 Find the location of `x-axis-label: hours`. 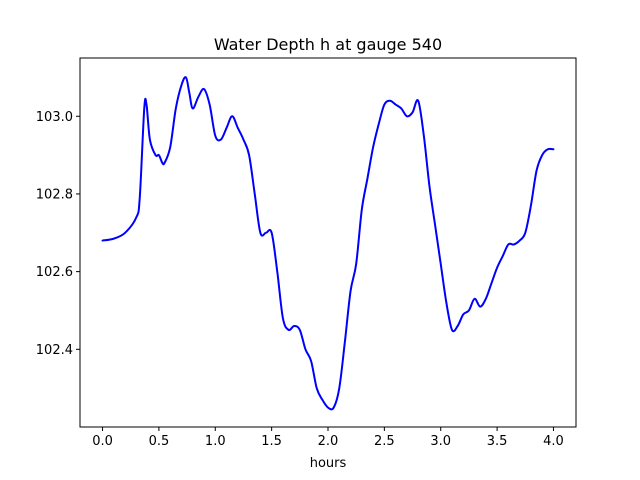

x-axis-label: hours is located at coordinates (328, 463).